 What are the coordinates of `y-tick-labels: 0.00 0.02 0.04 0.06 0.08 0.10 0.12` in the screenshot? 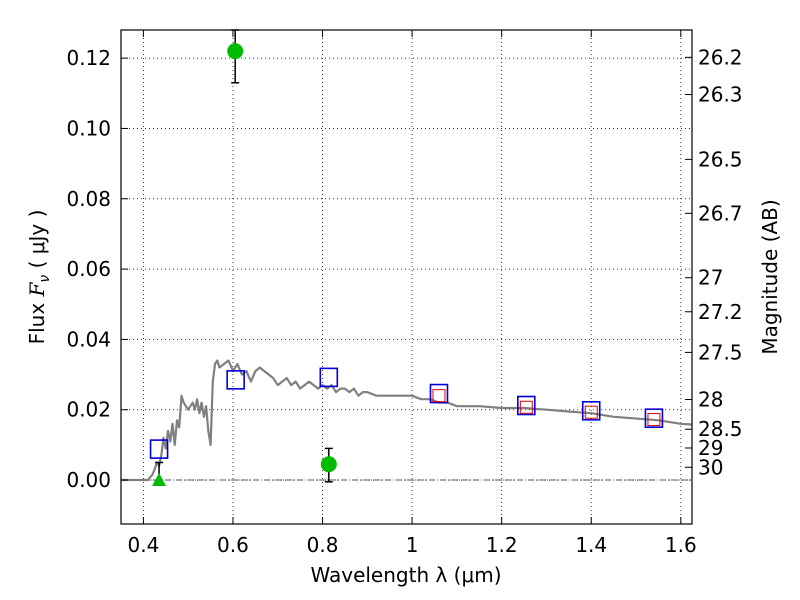 It's located at (88, 269).